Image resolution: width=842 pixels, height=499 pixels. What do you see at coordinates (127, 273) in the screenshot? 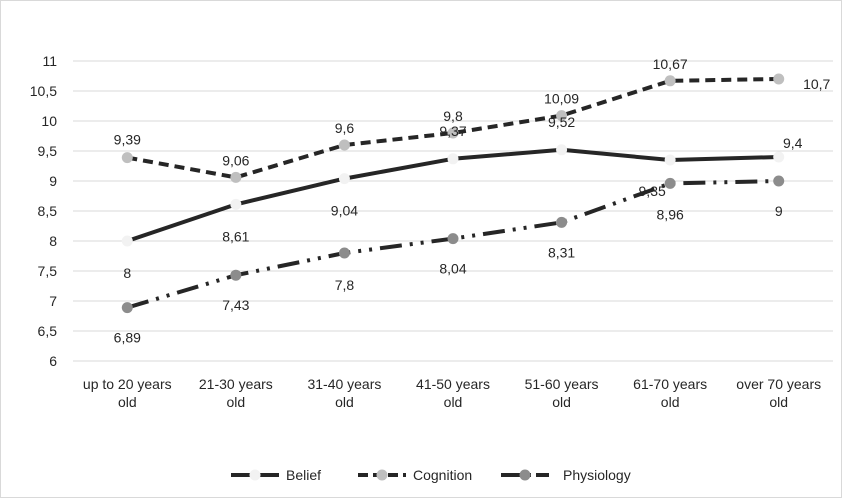
I see `data-label: 8` at bounding box center [127, 273].